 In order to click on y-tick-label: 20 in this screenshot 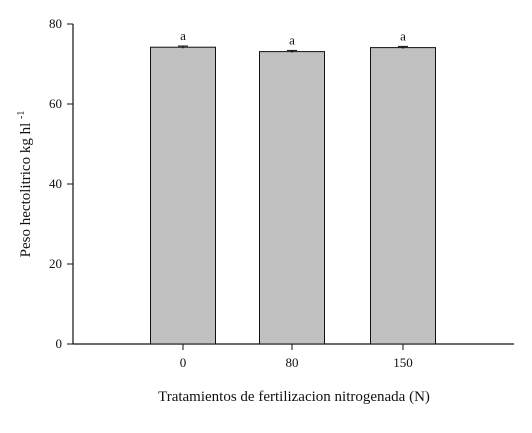, I will do `click(55, 263)`.